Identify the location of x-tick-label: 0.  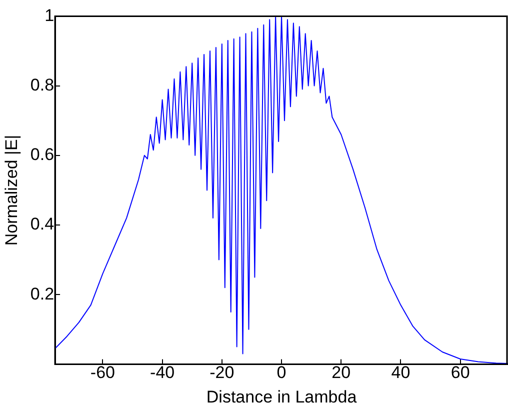
(281, 372).